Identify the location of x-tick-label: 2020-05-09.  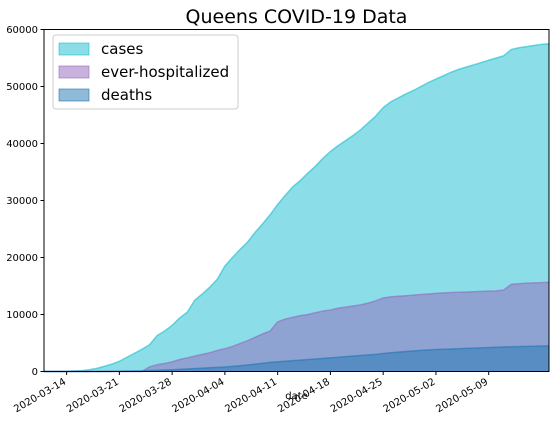
(462, 396).